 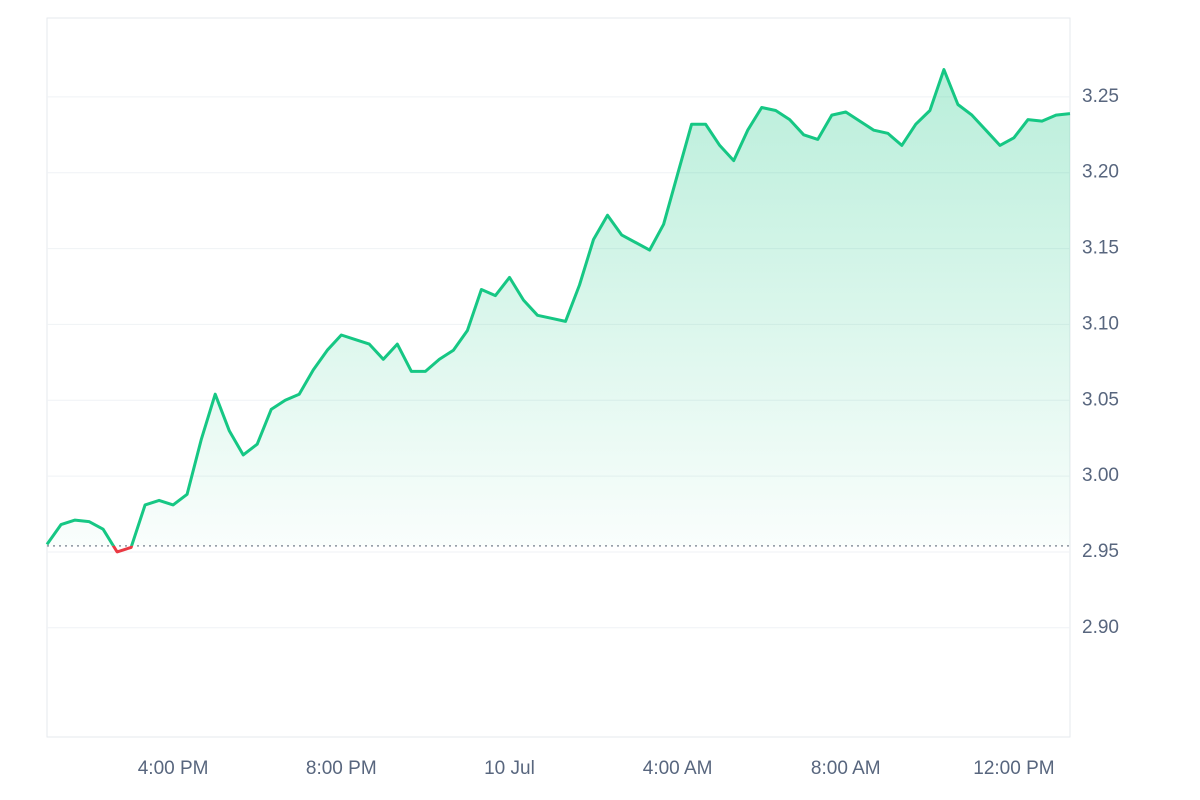 I want to click on x-tick-label: 8:00 PM, so click(x=341, y=768).